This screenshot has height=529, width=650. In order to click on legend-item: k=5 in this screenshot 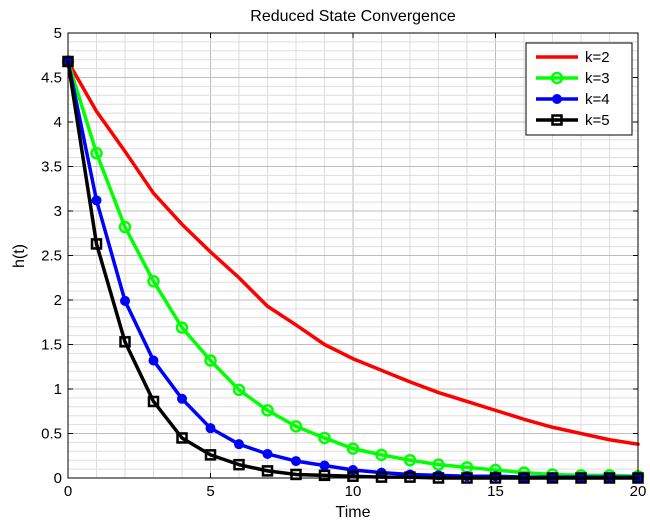, I will do `click(573, 120)`.